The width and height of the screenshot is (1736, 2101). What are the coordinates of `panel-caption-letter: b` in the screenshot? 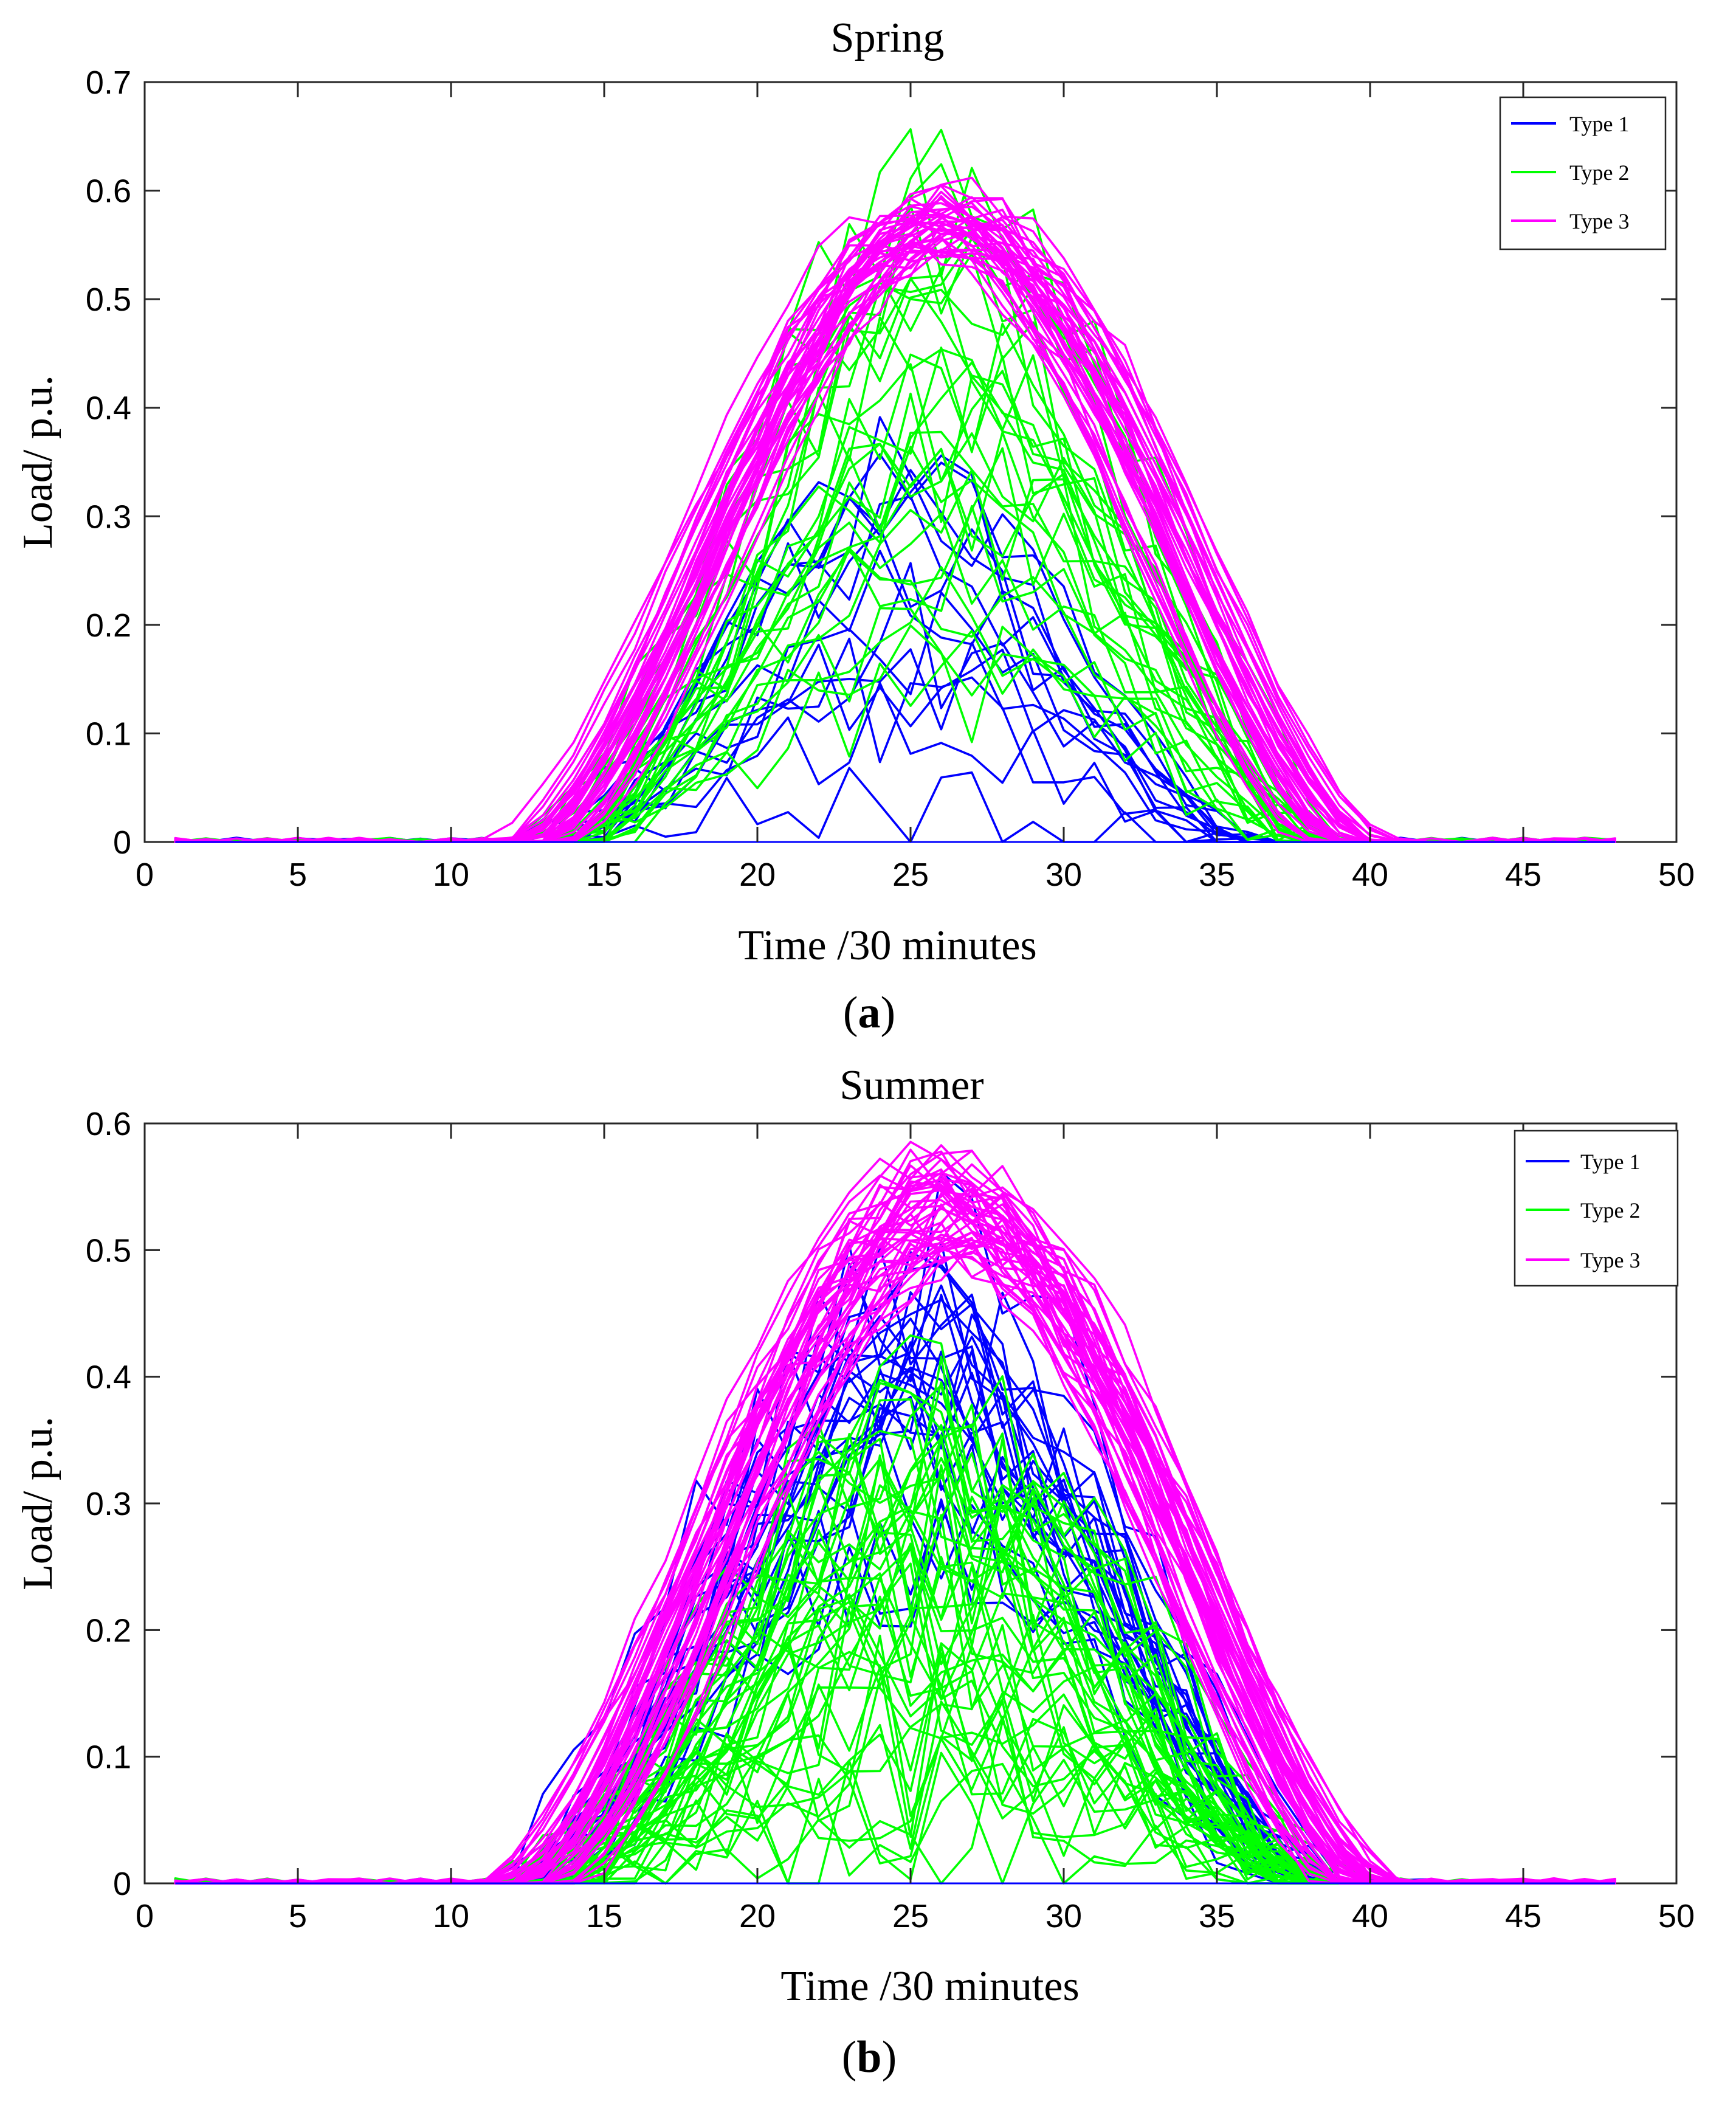 It's located at (868, 2057).